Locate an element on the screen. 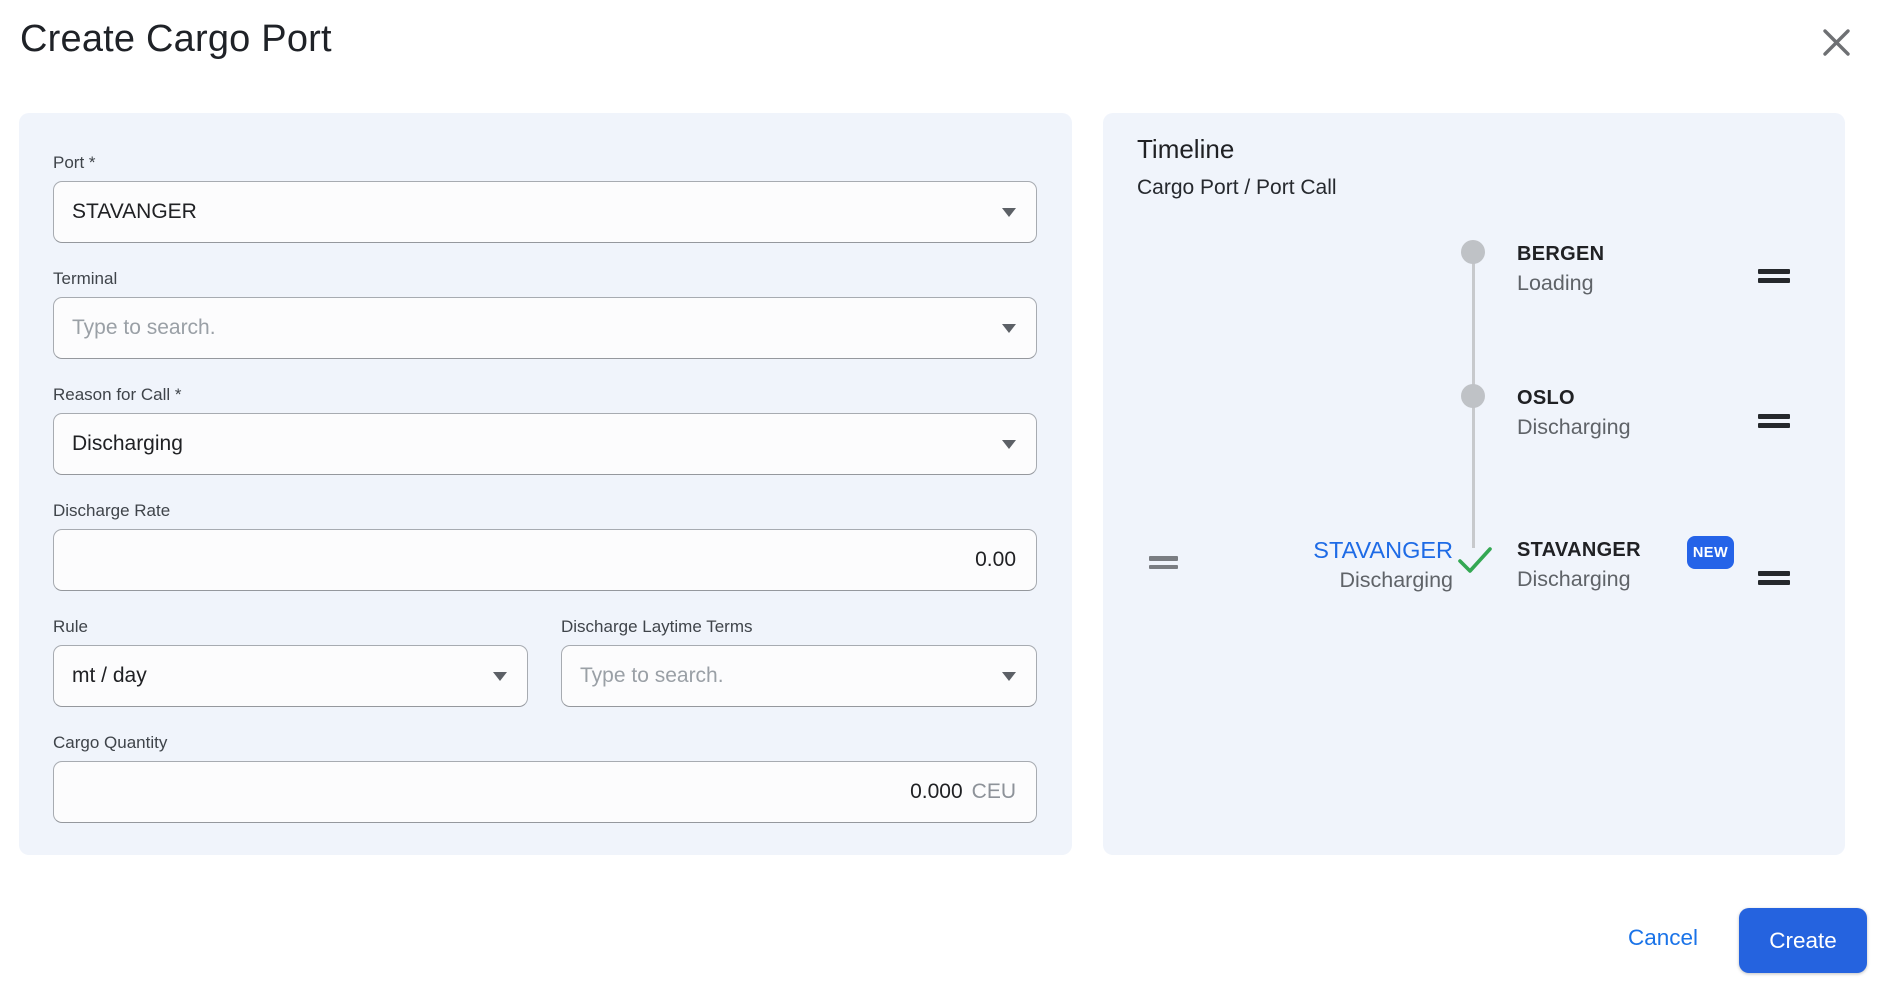 This screenshot has width=1884, height=990. discharge-laytime-terms-select: Type to search. is located at coordinates (799, 676).